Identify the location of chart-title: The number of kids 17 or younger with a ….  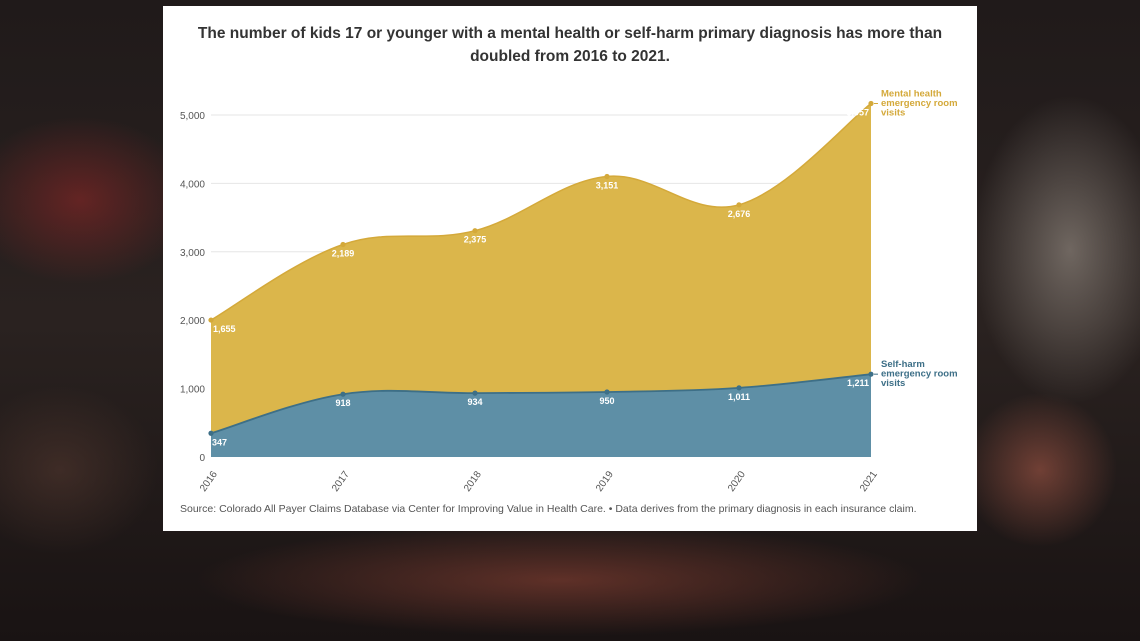
(570, 45).